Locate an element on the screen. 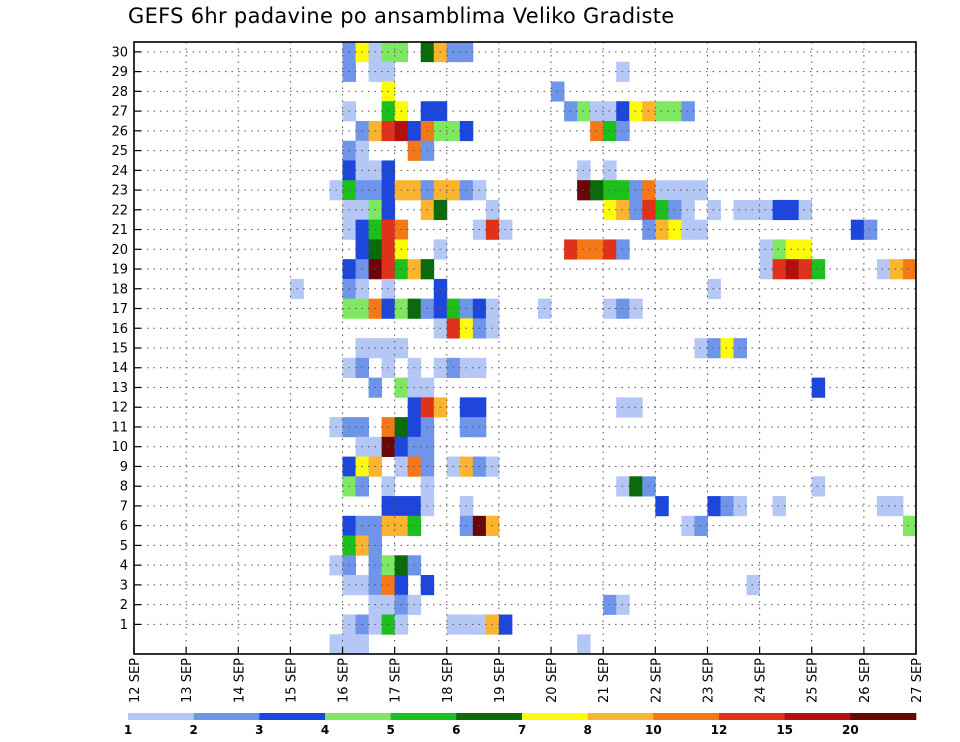 The height and width of the screenshot is (742, 960). legend-label: 7 is located at coordinates (522, 730).